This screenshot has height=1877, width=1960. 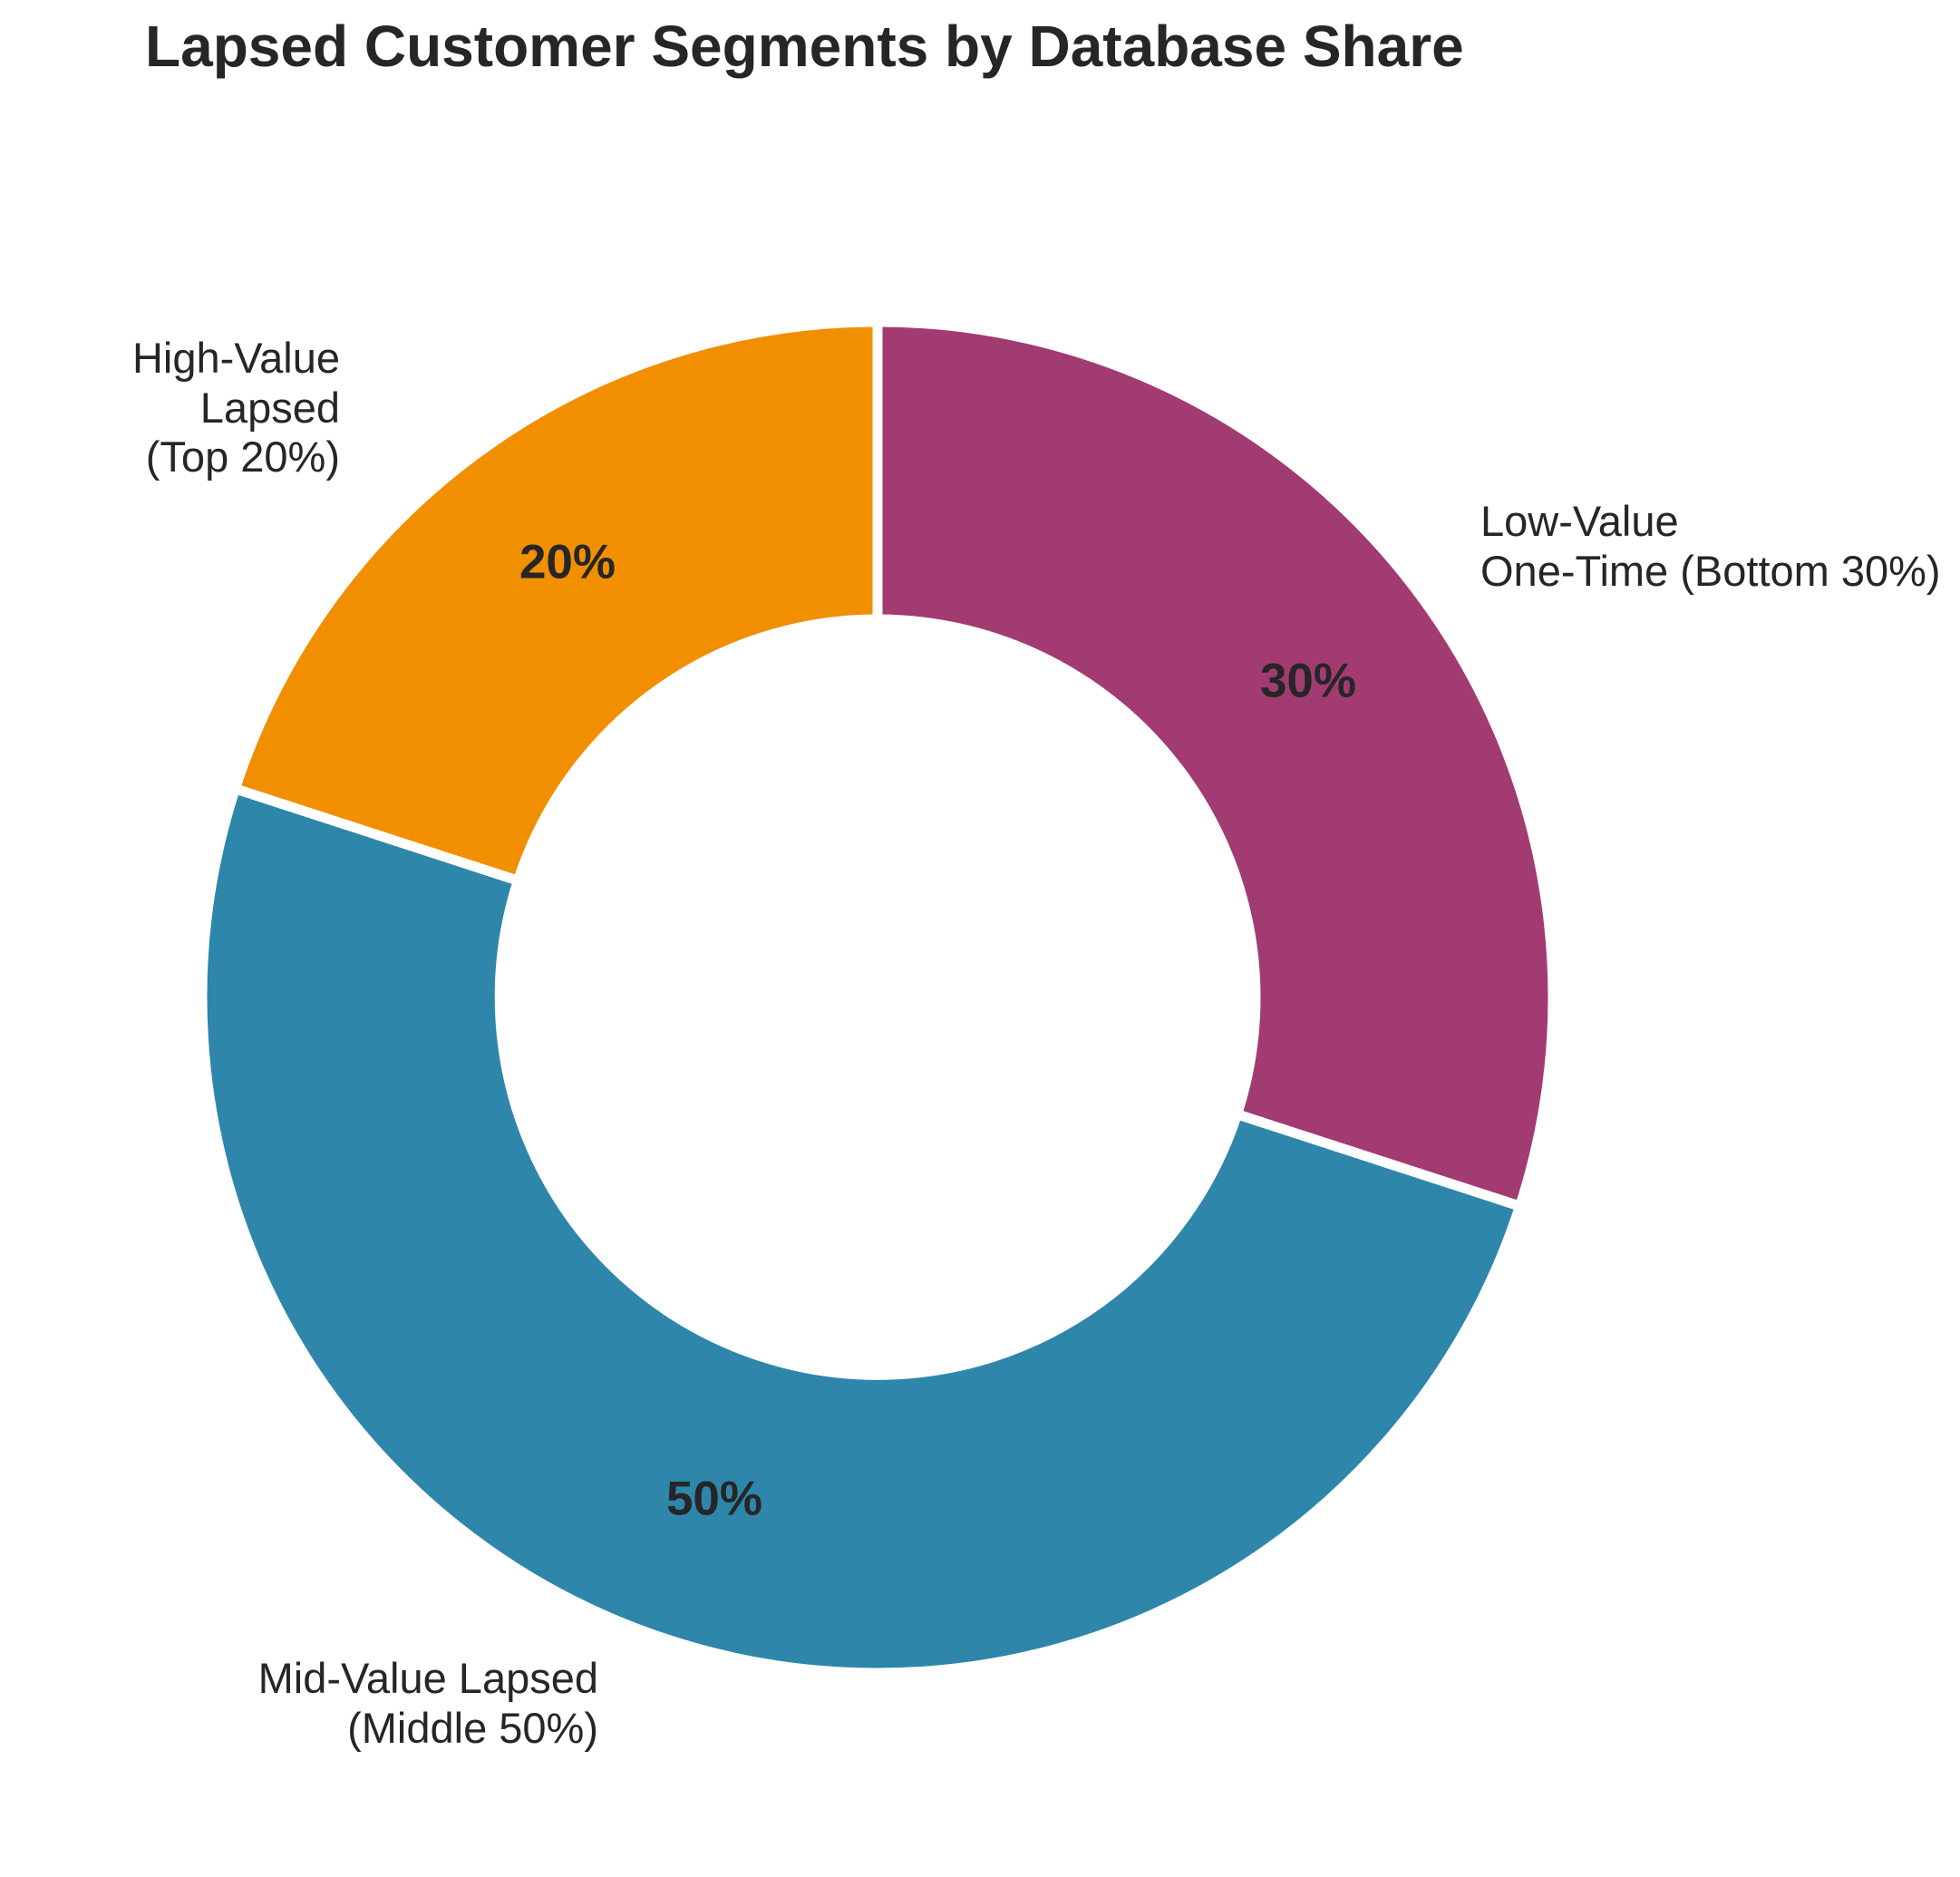 What do you see at coordinates (714, 1499) in the screenshot?
I see `pct-label-mid-value: 50%` at bounding box center [714, 1499].